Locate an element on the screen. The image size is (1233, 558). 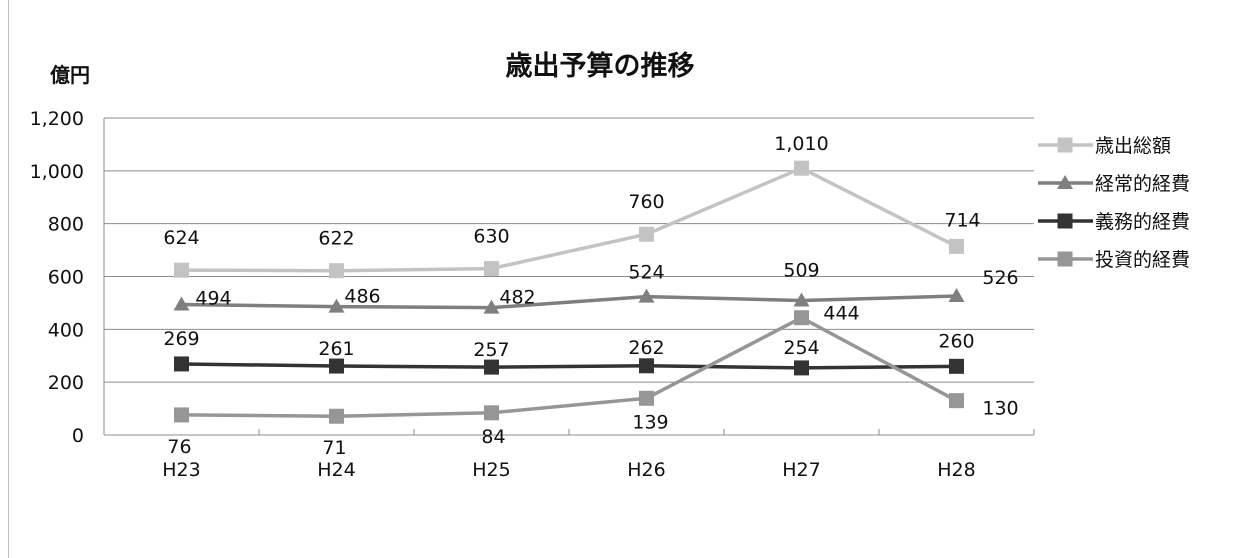
data-label-3-H27: 254 is located at coordinates (801, 348).